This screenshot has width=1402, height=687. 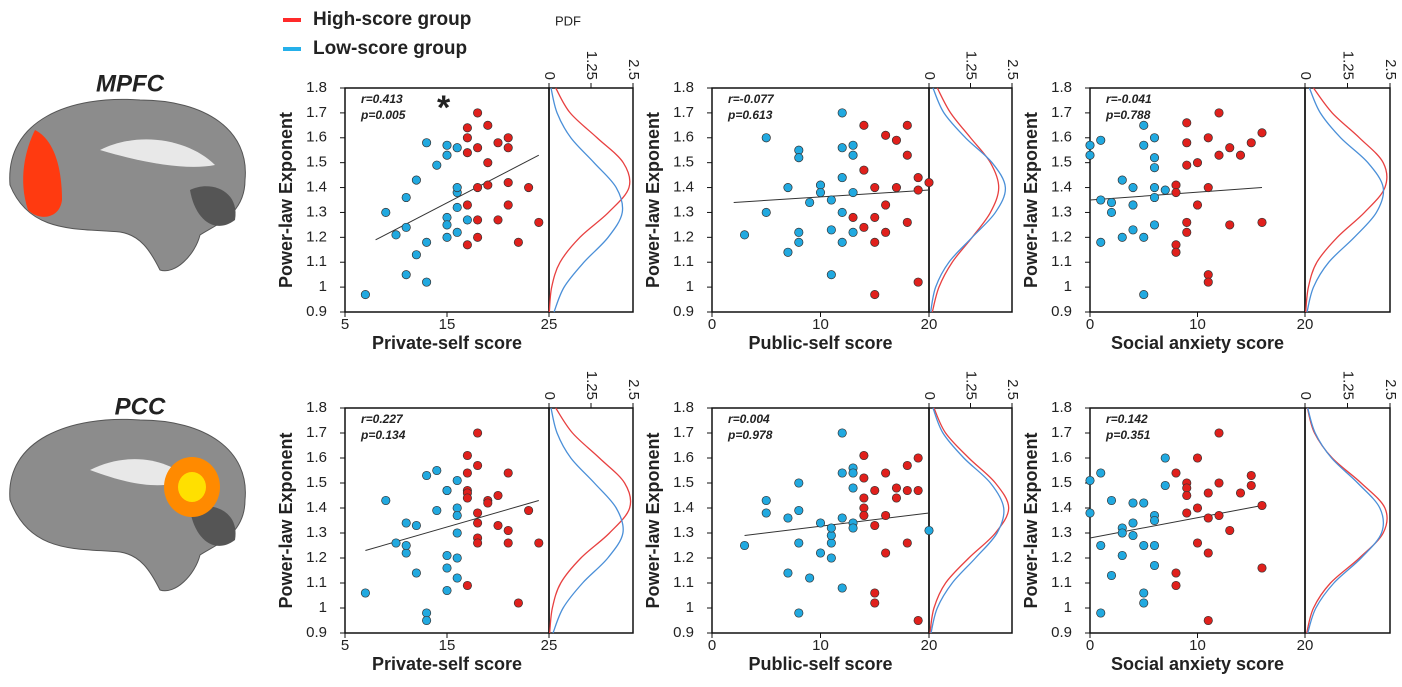 I want to click on x-tick-label: 0, so click(x=1090, y=324).